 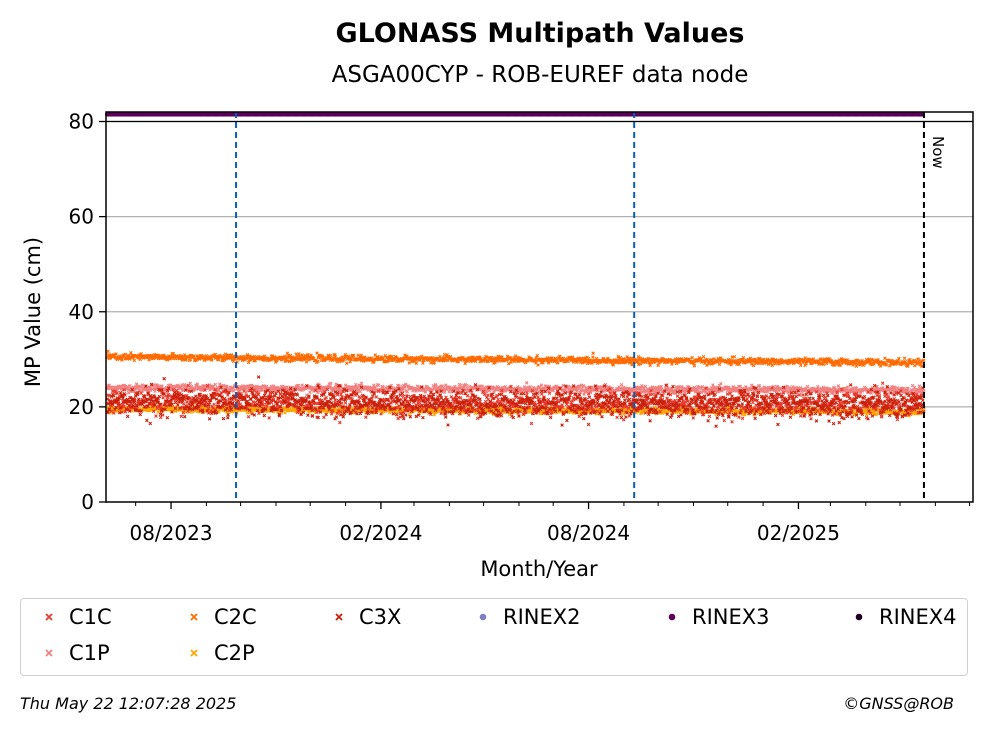 I want to click on chart-subtitle: ASGA00CYP - ROB-EUREF data node, so click(x=540, y=75).